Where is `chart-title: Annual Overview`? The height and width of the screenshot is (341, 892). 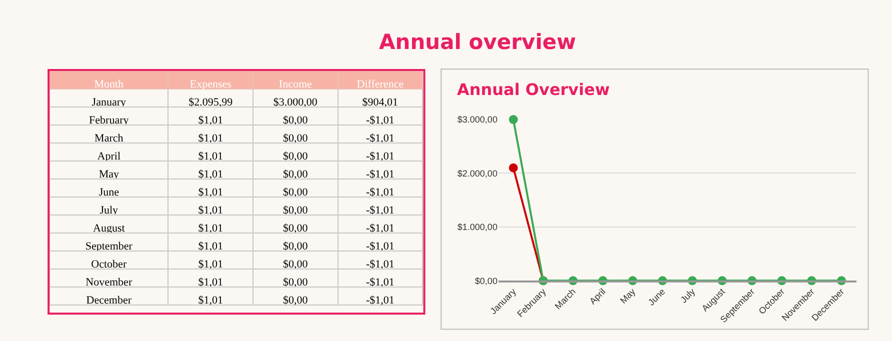
chart-title: Annual Overview is located at coordinates (533, 89).